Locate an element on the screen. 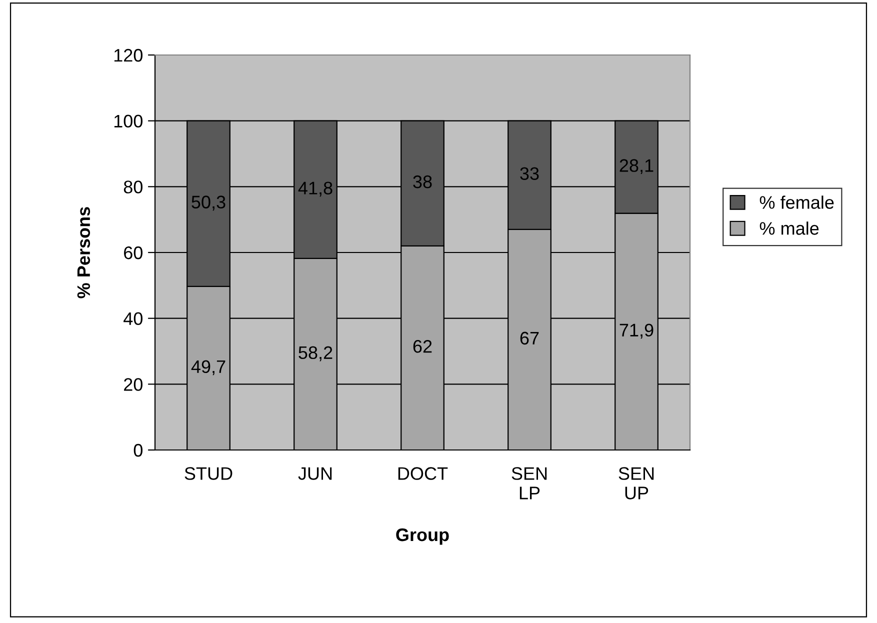 The height and width of the screenshot is (623, 877). x-tick-label: JUN is located at coordinates (315, 473).